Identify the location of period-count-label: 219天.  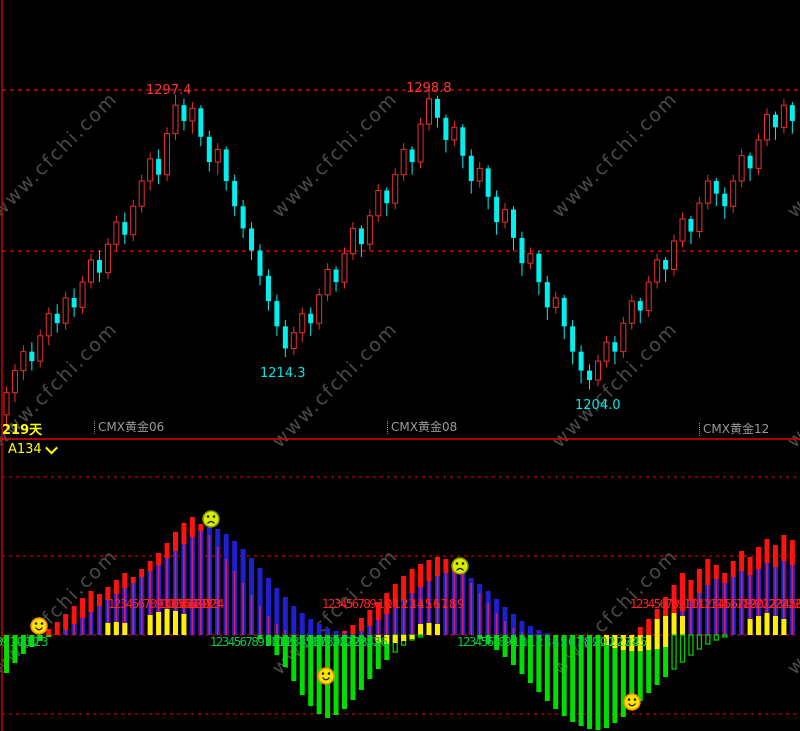
(22, 430).